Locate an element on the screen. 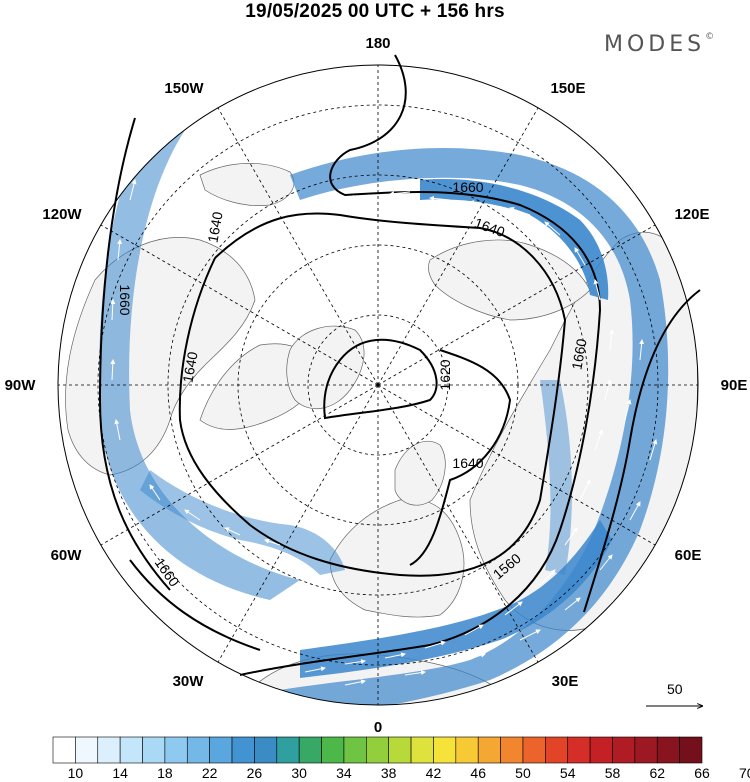 The width and height of the screenshot is (750, 782). brand-text: MODES is located at coordinates (655, 44).